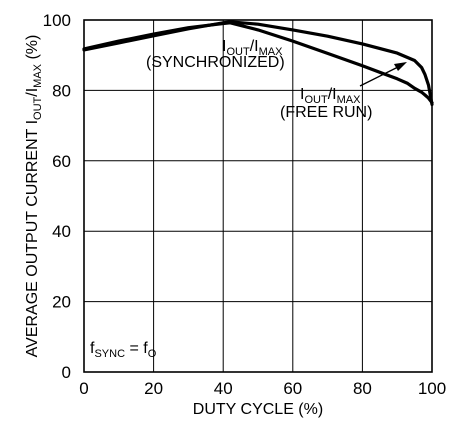  Describe the element at coordinates (258, 409) in the screenshot. I see `x-axis-title: DUTY CYCLE (%)` at that location.